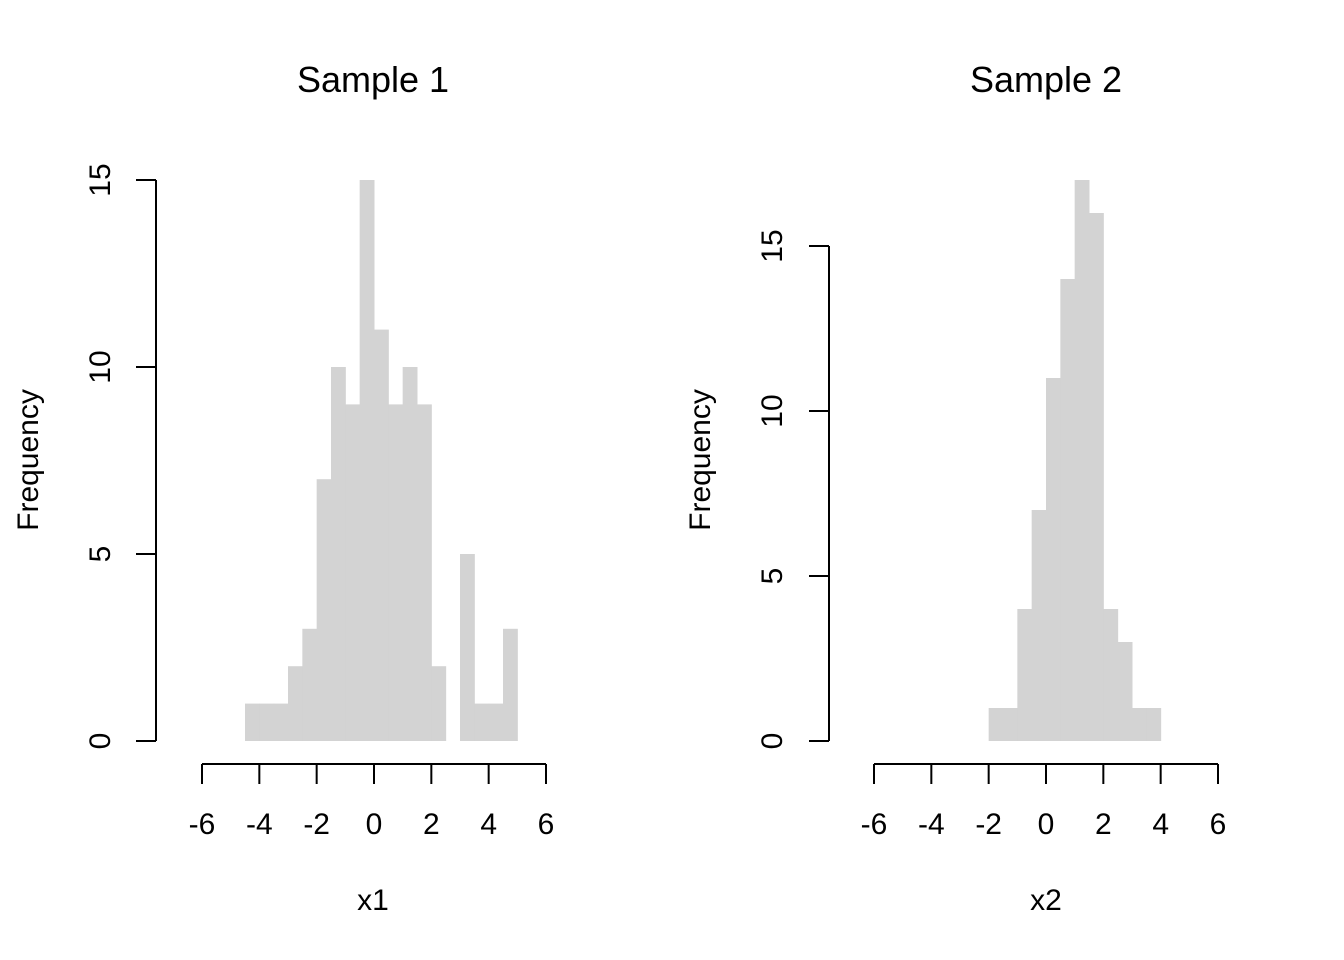 The image size is (1344, 960). Describe the element at coordinates (373, 79) in the screenshot. I see `chart-title: Sample 1` at that location.